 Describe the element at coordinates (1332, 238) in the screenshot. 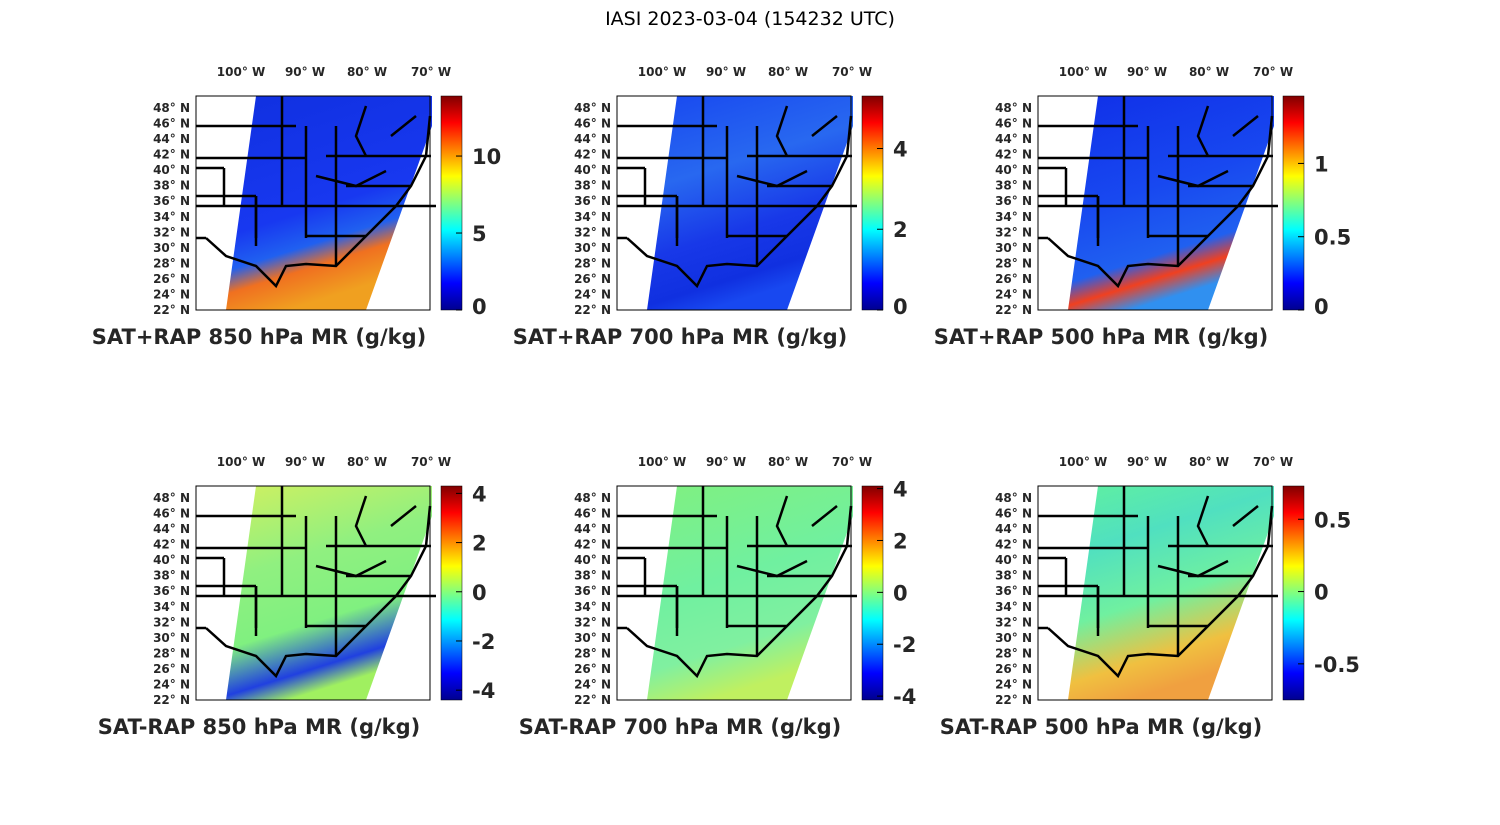

I see `colorbar-tick-label: 0.5` at that location.